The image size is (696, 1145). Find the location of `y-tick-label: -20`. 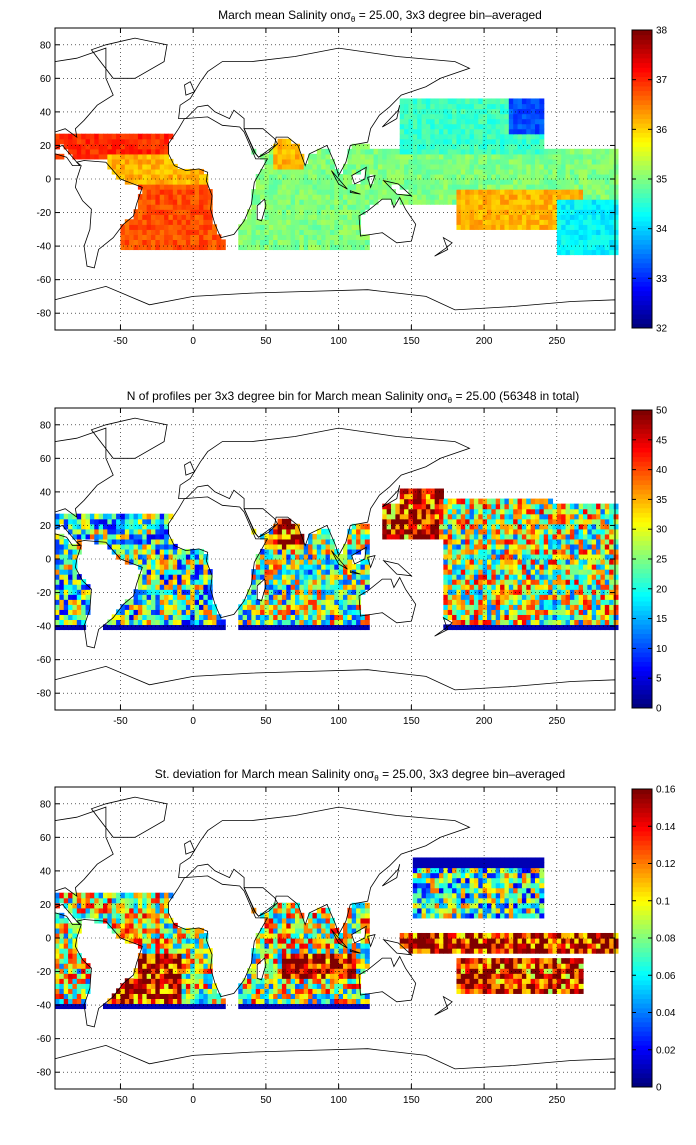

y-tick-label: -20 is located at coordinates (44, 213).